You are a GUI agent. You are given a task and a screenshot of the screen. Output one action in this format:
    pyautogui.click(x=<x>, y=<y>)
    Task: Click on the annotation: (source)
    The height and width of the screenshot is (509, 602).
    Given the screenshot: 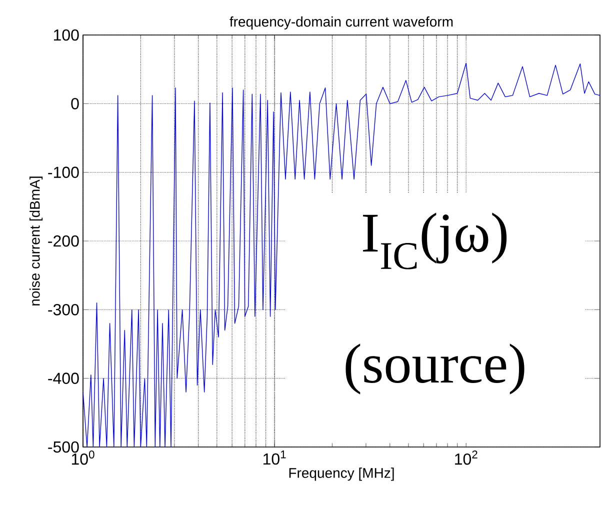 What is the action you would take?
    pyautogui.click(x=435, y=369)
    